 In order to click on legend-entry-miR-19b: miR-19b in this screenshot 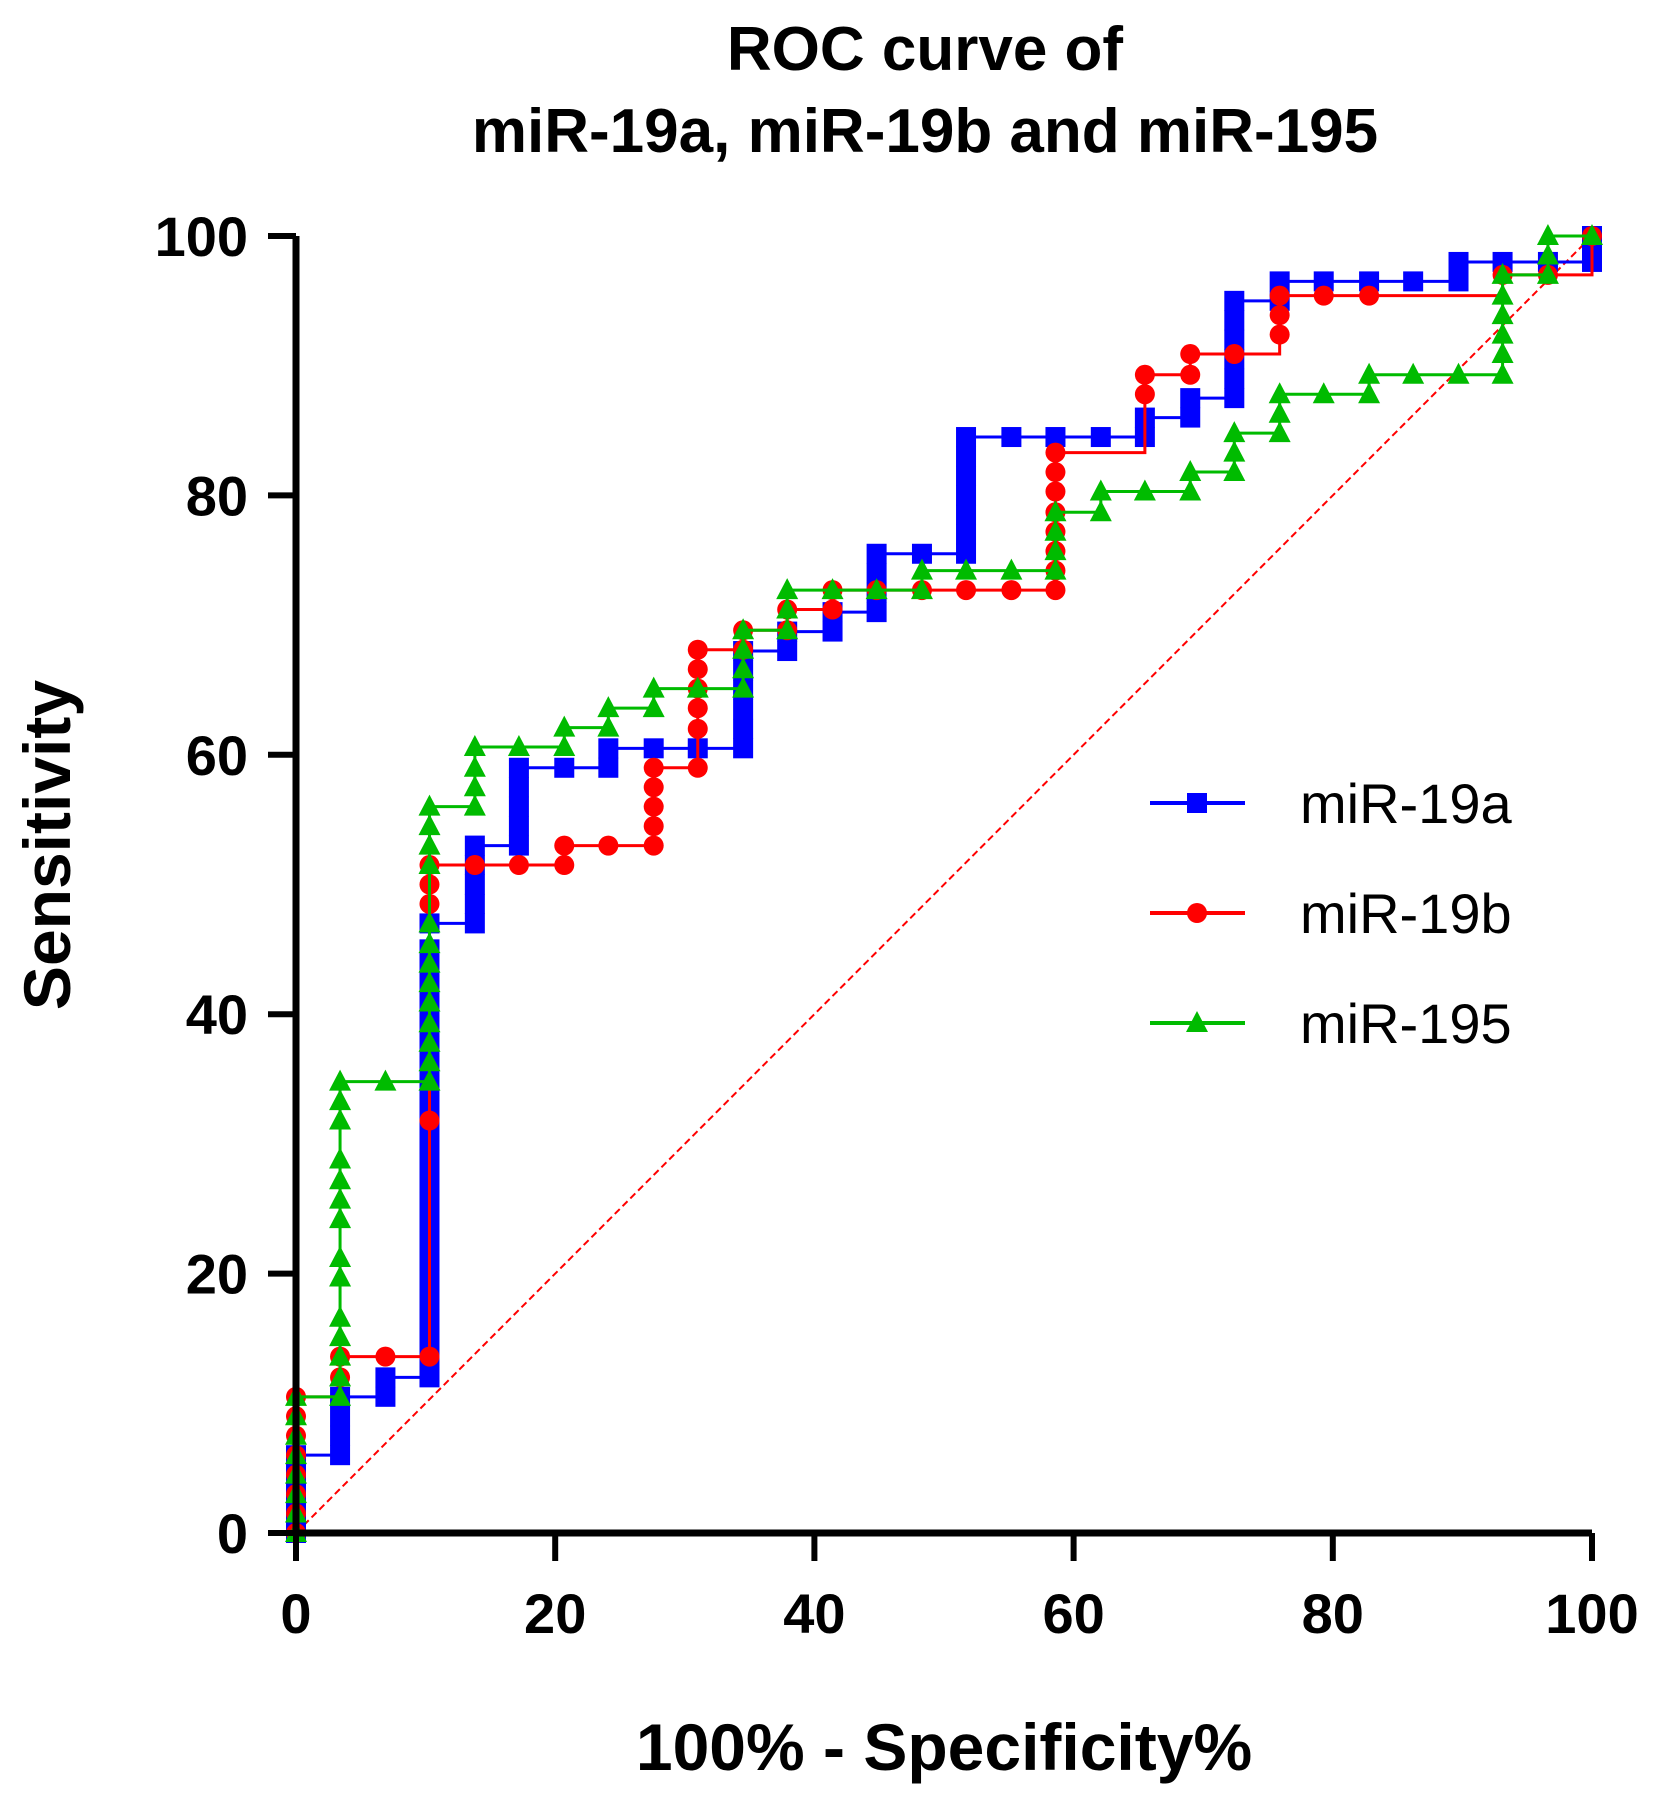, I will do `click(1331, 913)`.